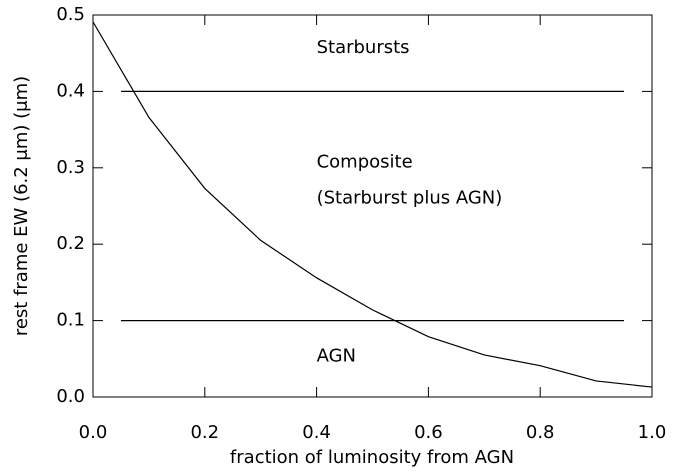 The width and height of the screenshot is (689, 473). I want to click on annotation: Composite, so click(365, 161).